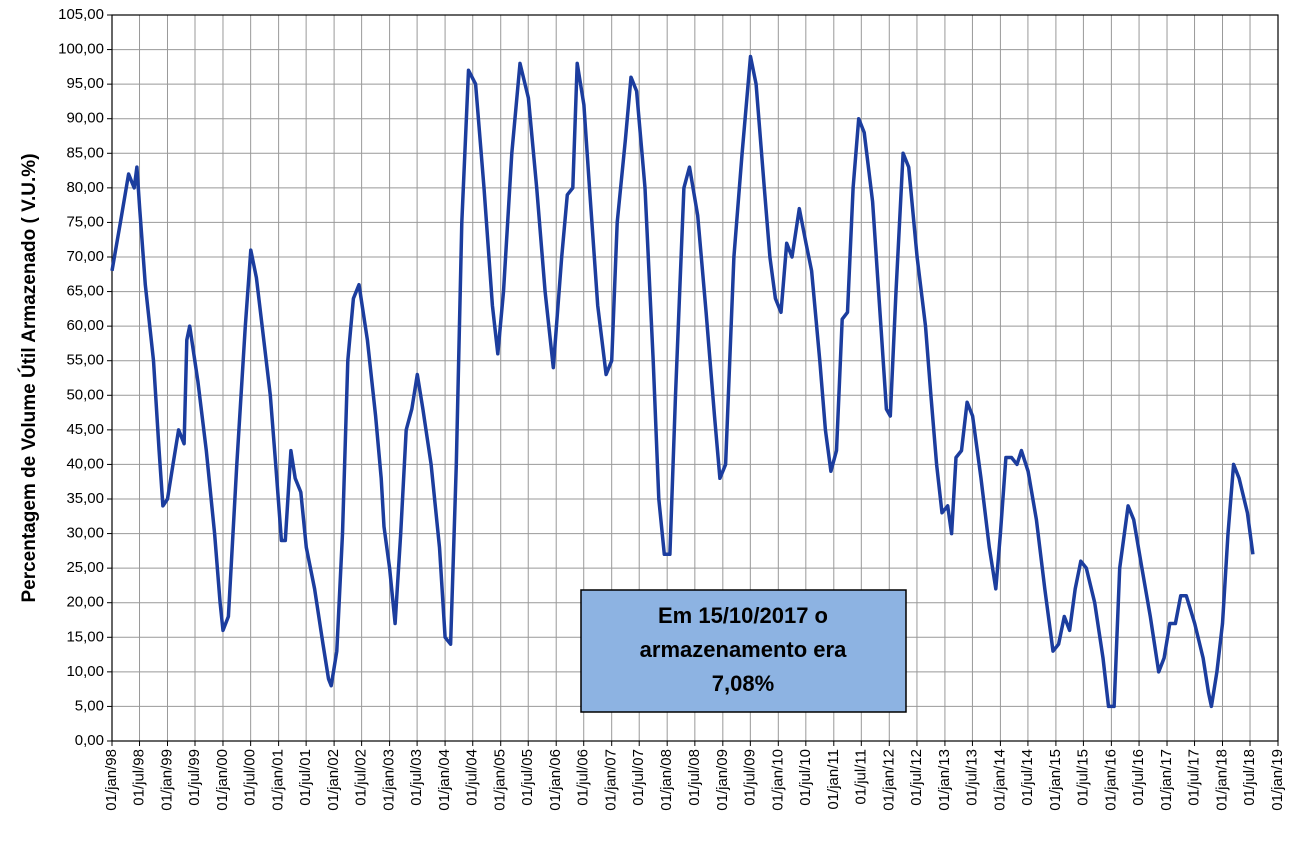  What do you see at coordinates (638, 777) in the screenshot?
I see `x-tick-label: 01/jul/07` at bounding box center [638, 777].